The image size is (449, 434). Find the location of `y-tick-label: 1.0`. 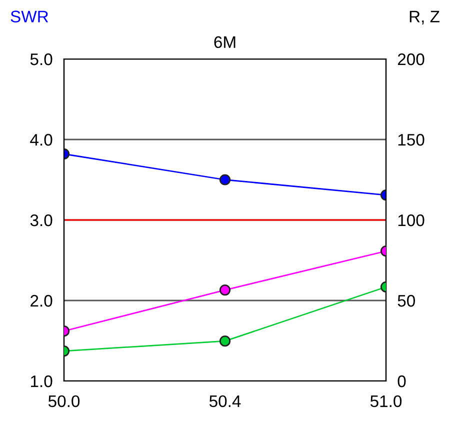

y-tick-label: 1.0 is located at coordinates (41, 381).